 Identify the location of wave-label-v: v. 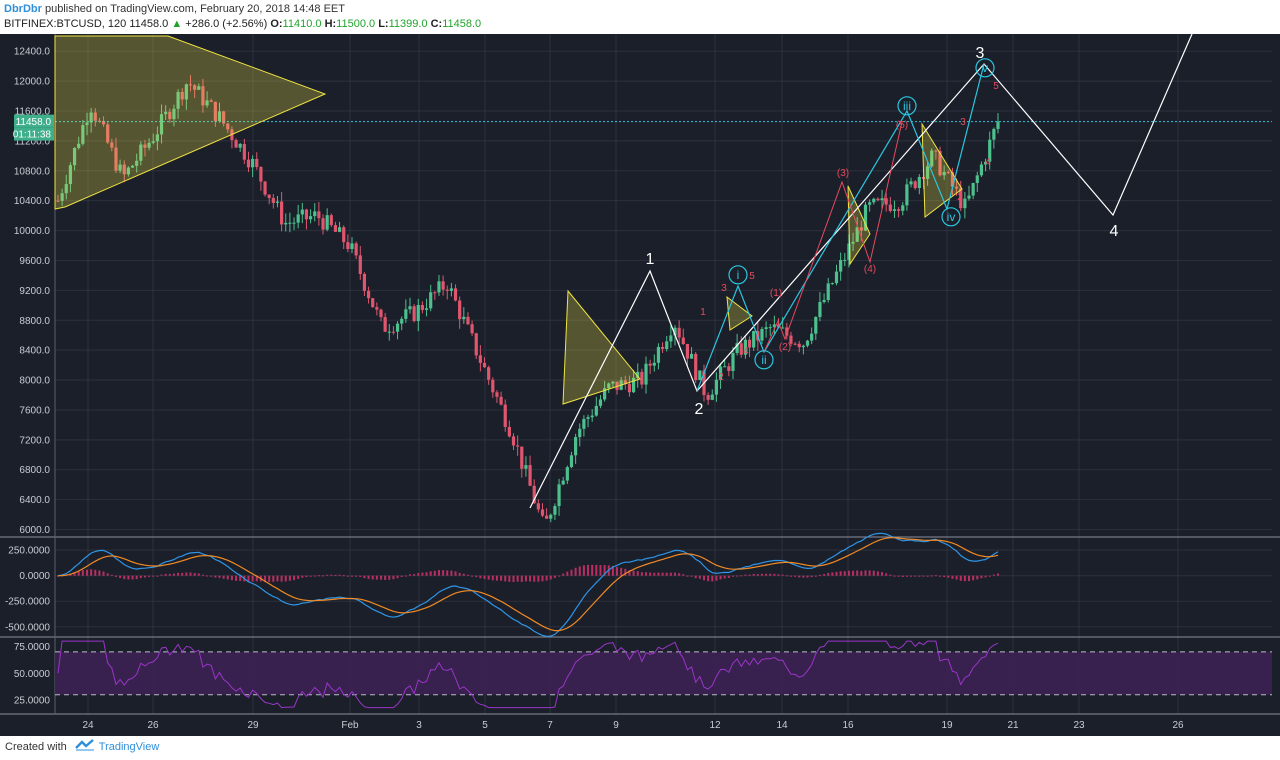
(985, 68).